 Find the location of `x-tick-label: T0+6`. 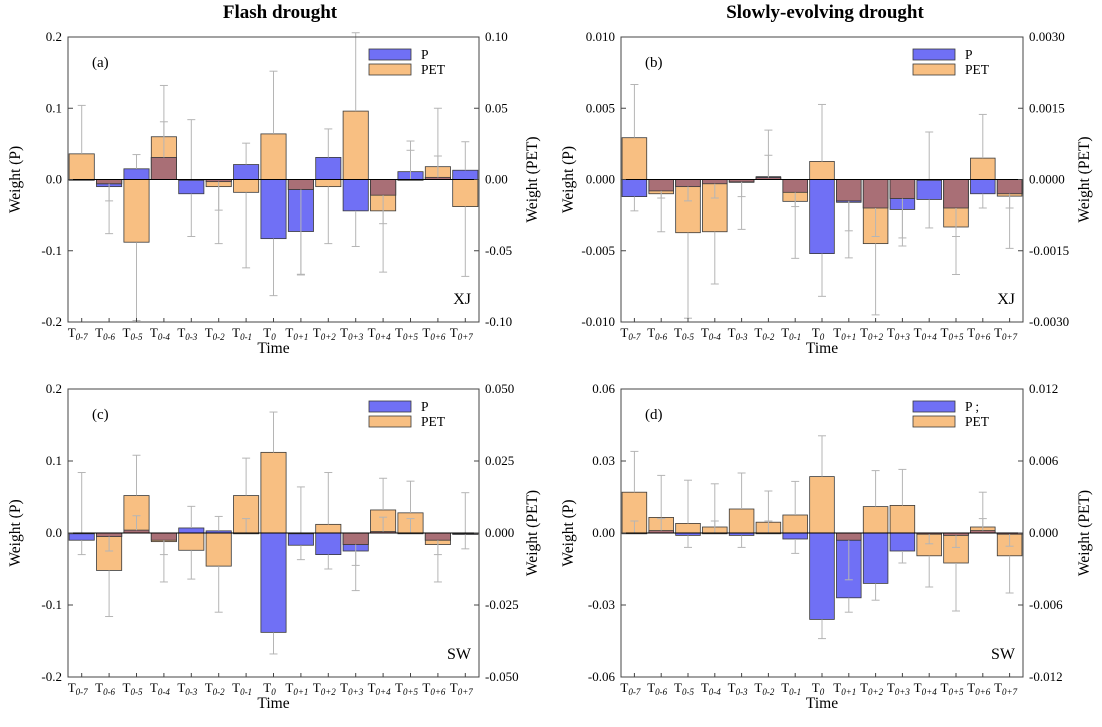

x-tick-label: T0+6 is located at coordinates (979, 333).